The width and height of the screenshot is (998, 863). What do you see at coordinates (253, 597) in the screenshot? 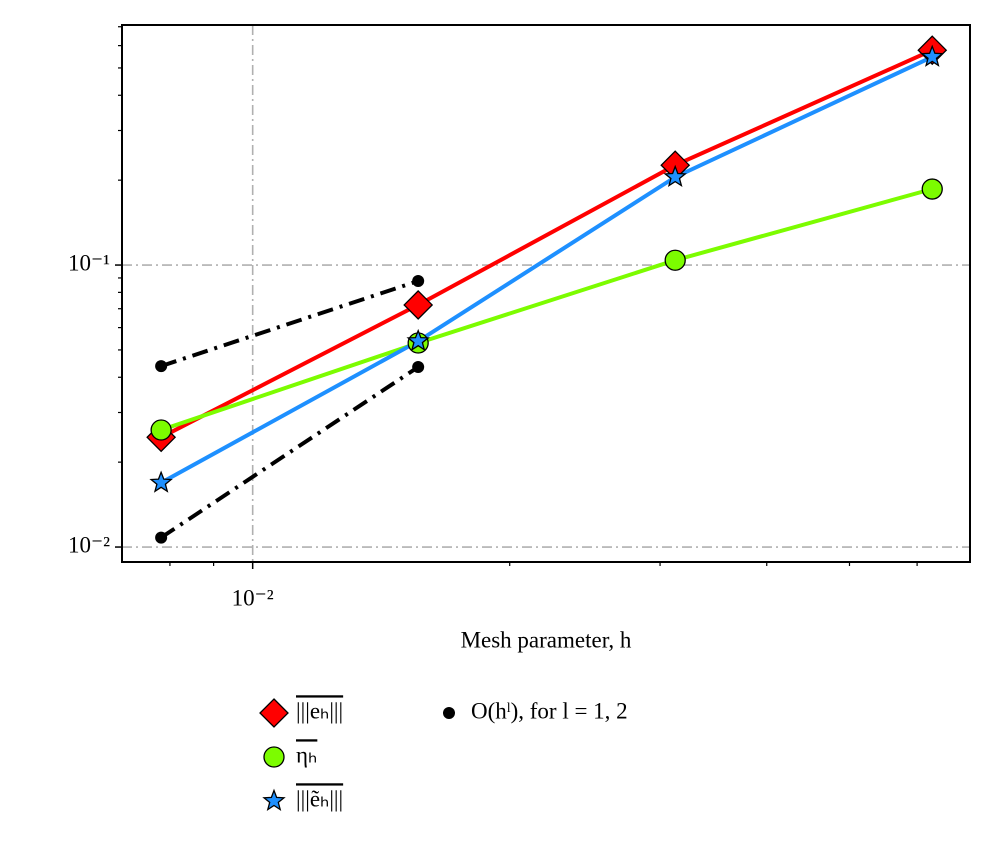
I see `x-tick-label: 10⁻²` at bounding box center [253, 597].